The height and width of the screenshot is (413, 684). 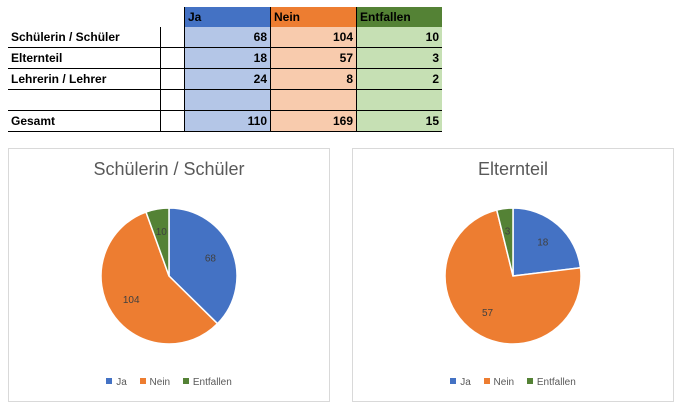 What do you see at coordinates (227, 100) in the screenshot?
I see `cell-ja` at bounding box center [227, 100].